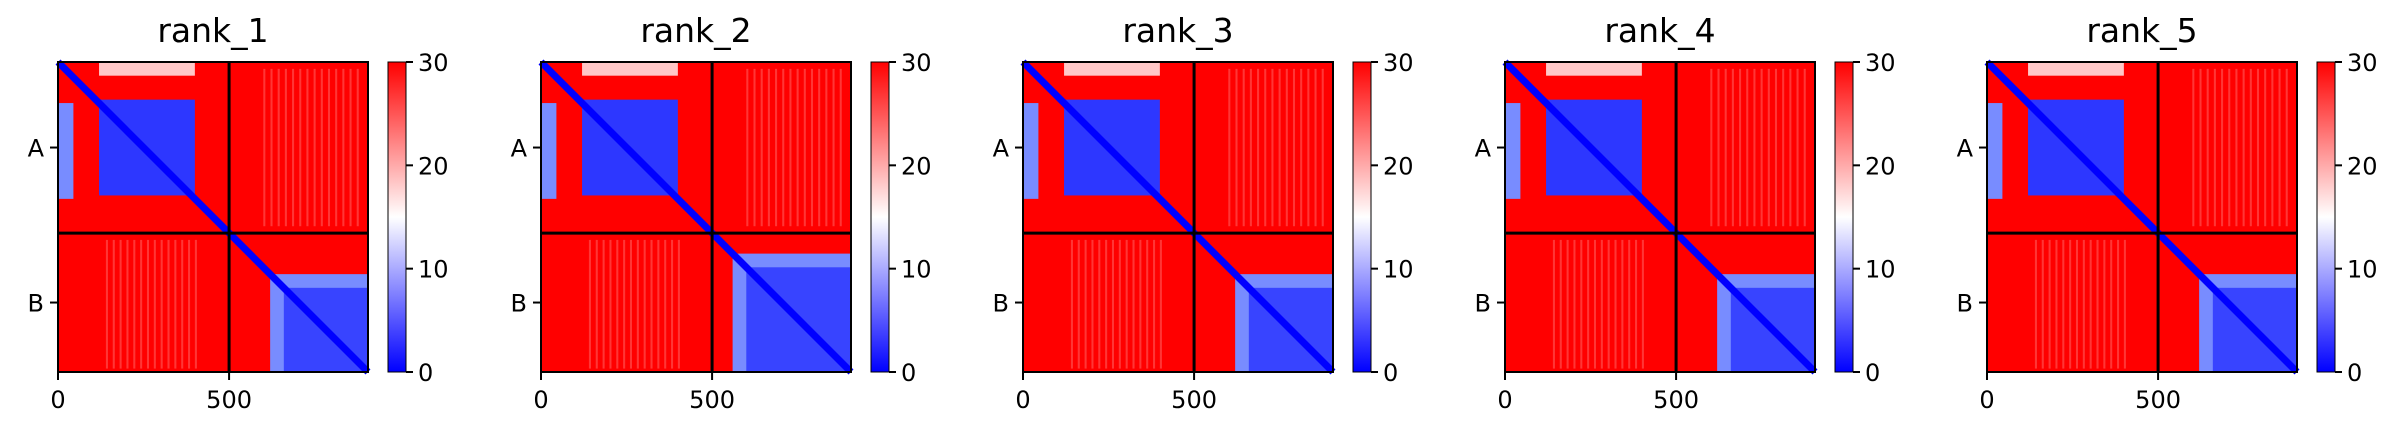  Describe the element at coordinates (36, 149) in the screenshot. I see `y-tick-label: A` at that location.